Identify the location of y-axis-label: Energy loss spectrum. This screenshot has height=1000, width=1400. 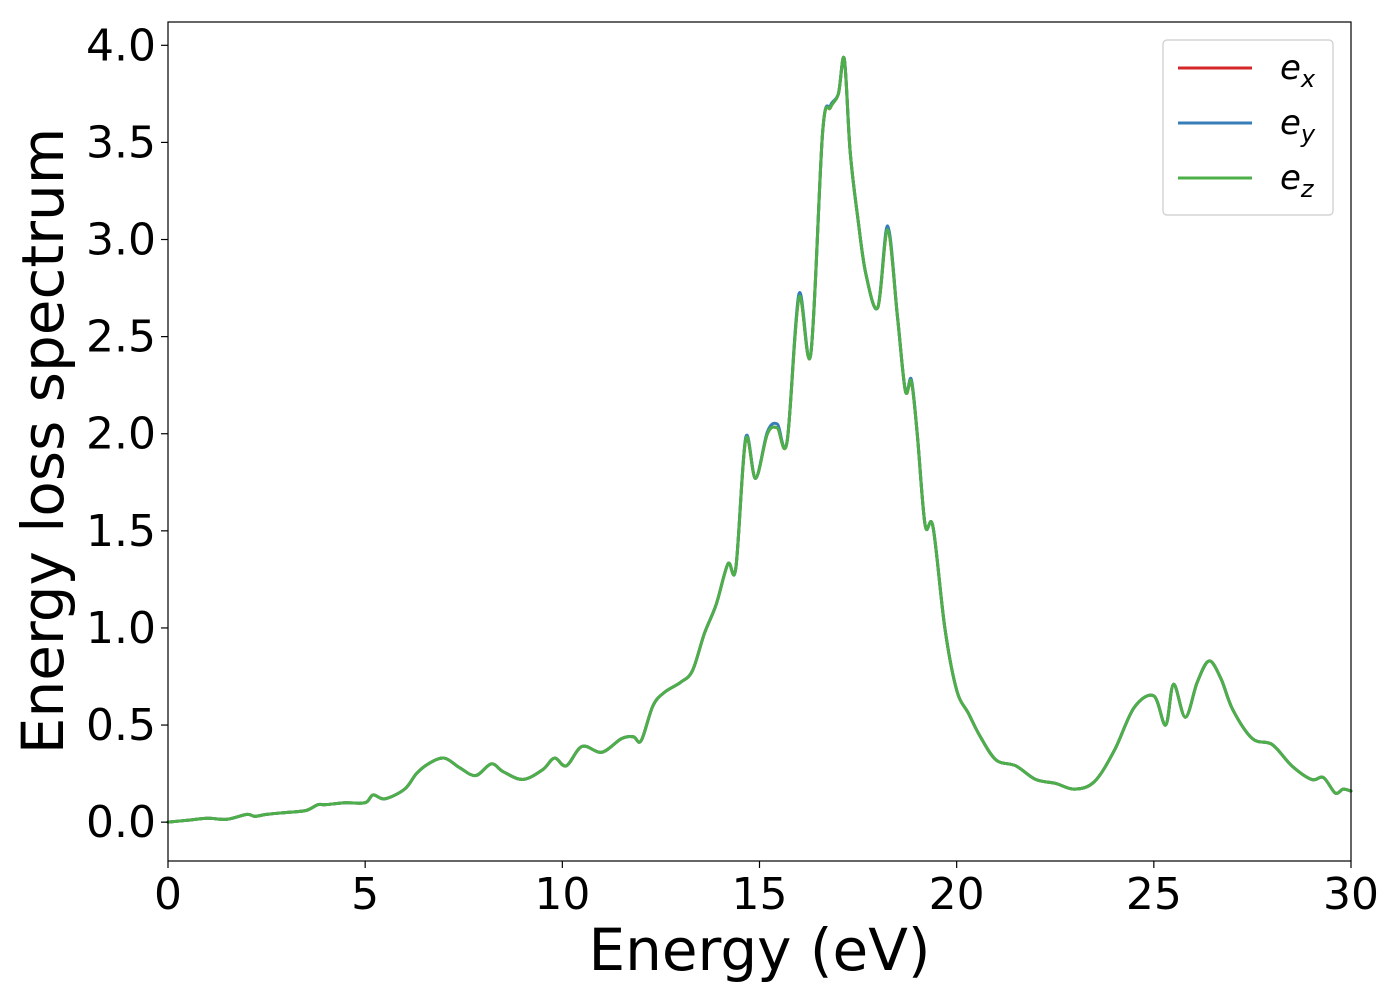
(43, 441).